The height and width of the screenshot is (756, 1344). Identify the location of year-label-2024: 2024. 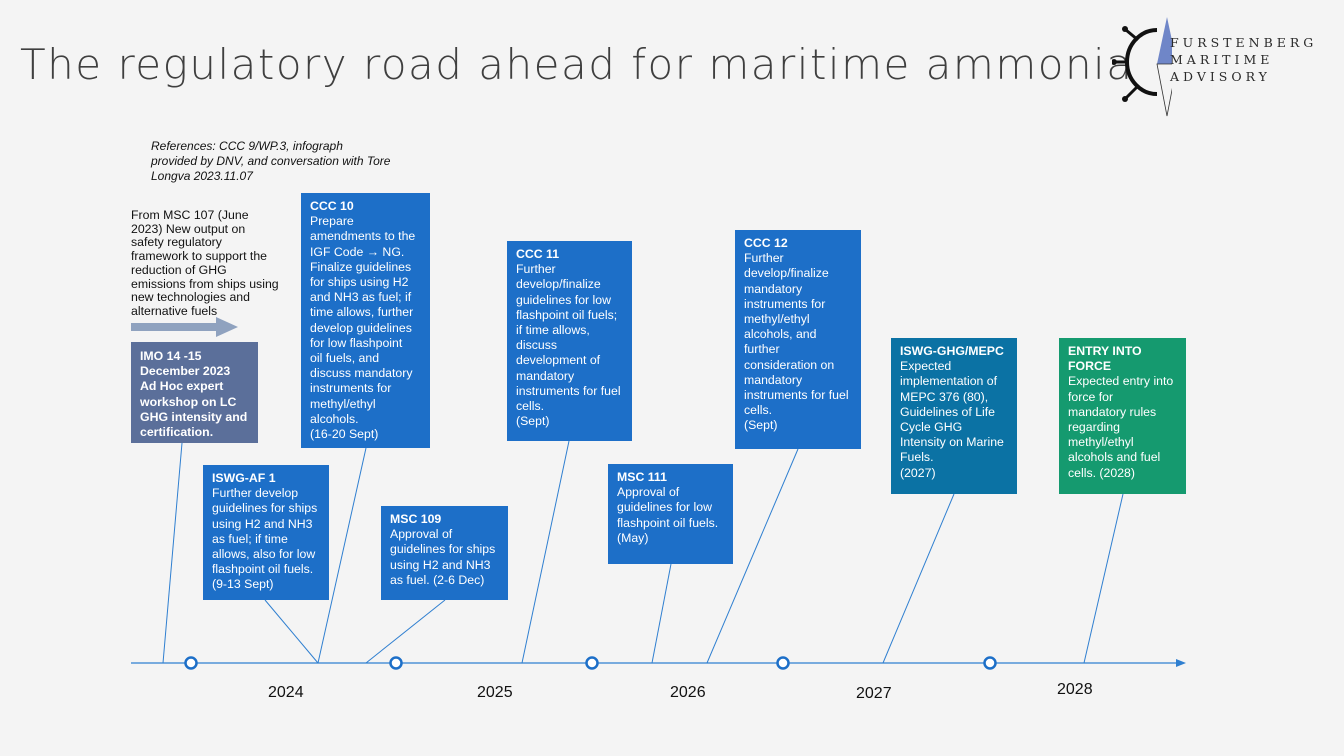
(286, 692).